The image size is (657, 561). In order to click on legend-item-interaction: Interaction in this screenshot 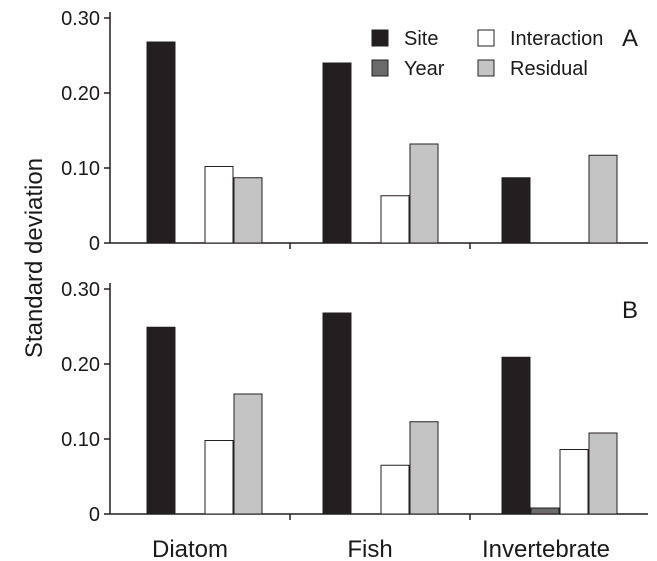, I will do `click(540, 39)`.